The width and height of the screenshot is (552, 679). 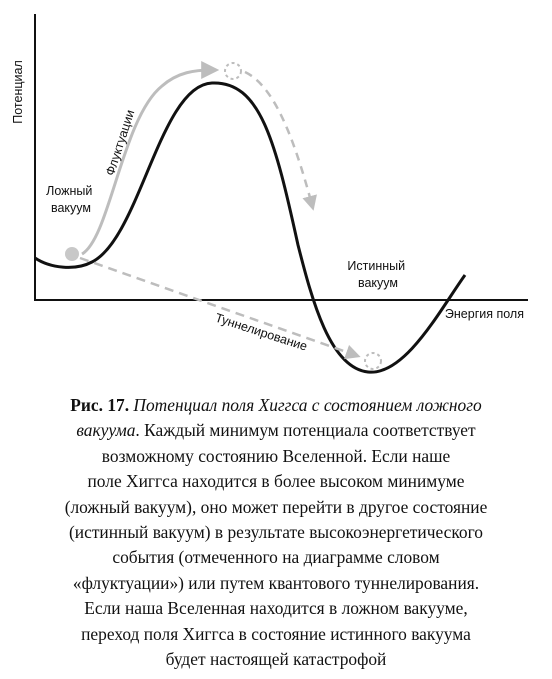 I want to click on tunneling-arrow, so click(x=220, y=308).